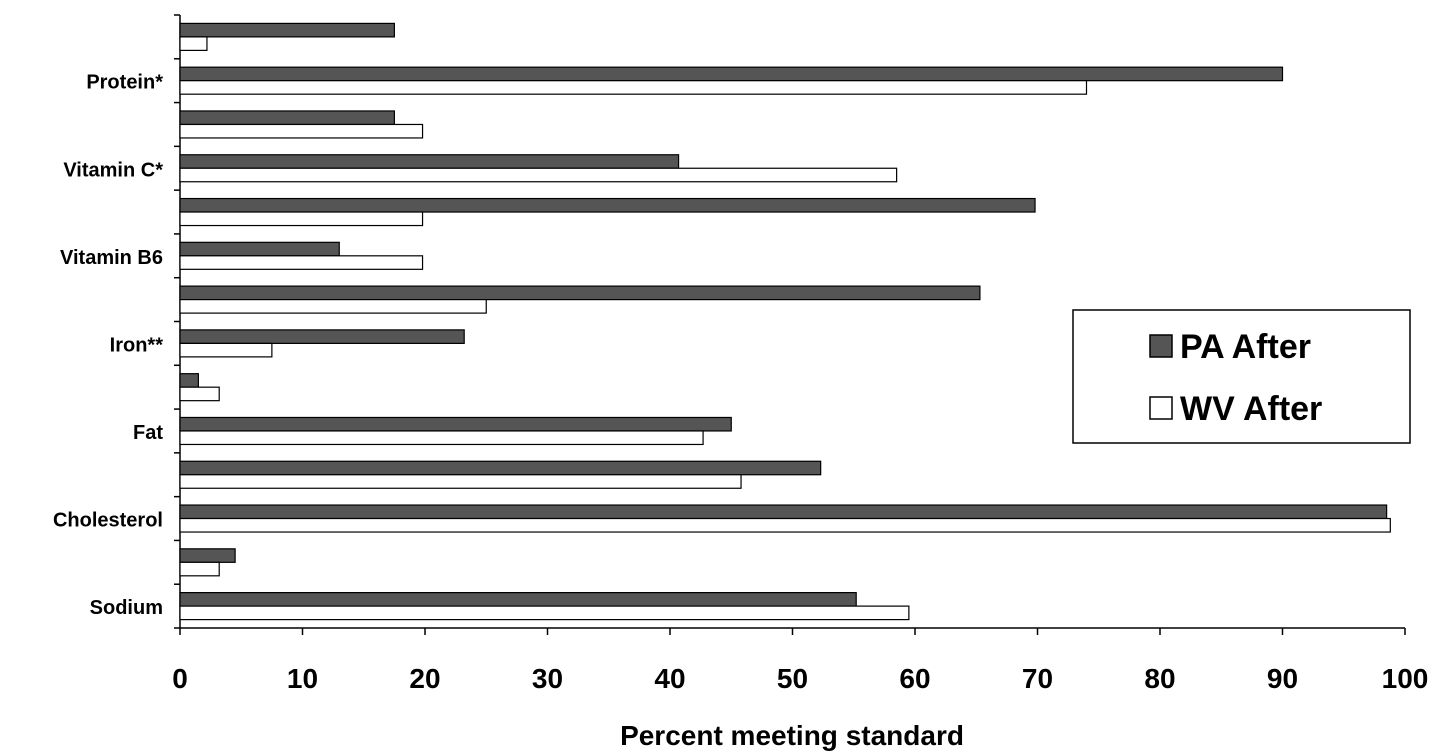 The width and height of the screenshot is (1435, 753). I want to click on category-label: Vitamin C*, so click(113, 170).